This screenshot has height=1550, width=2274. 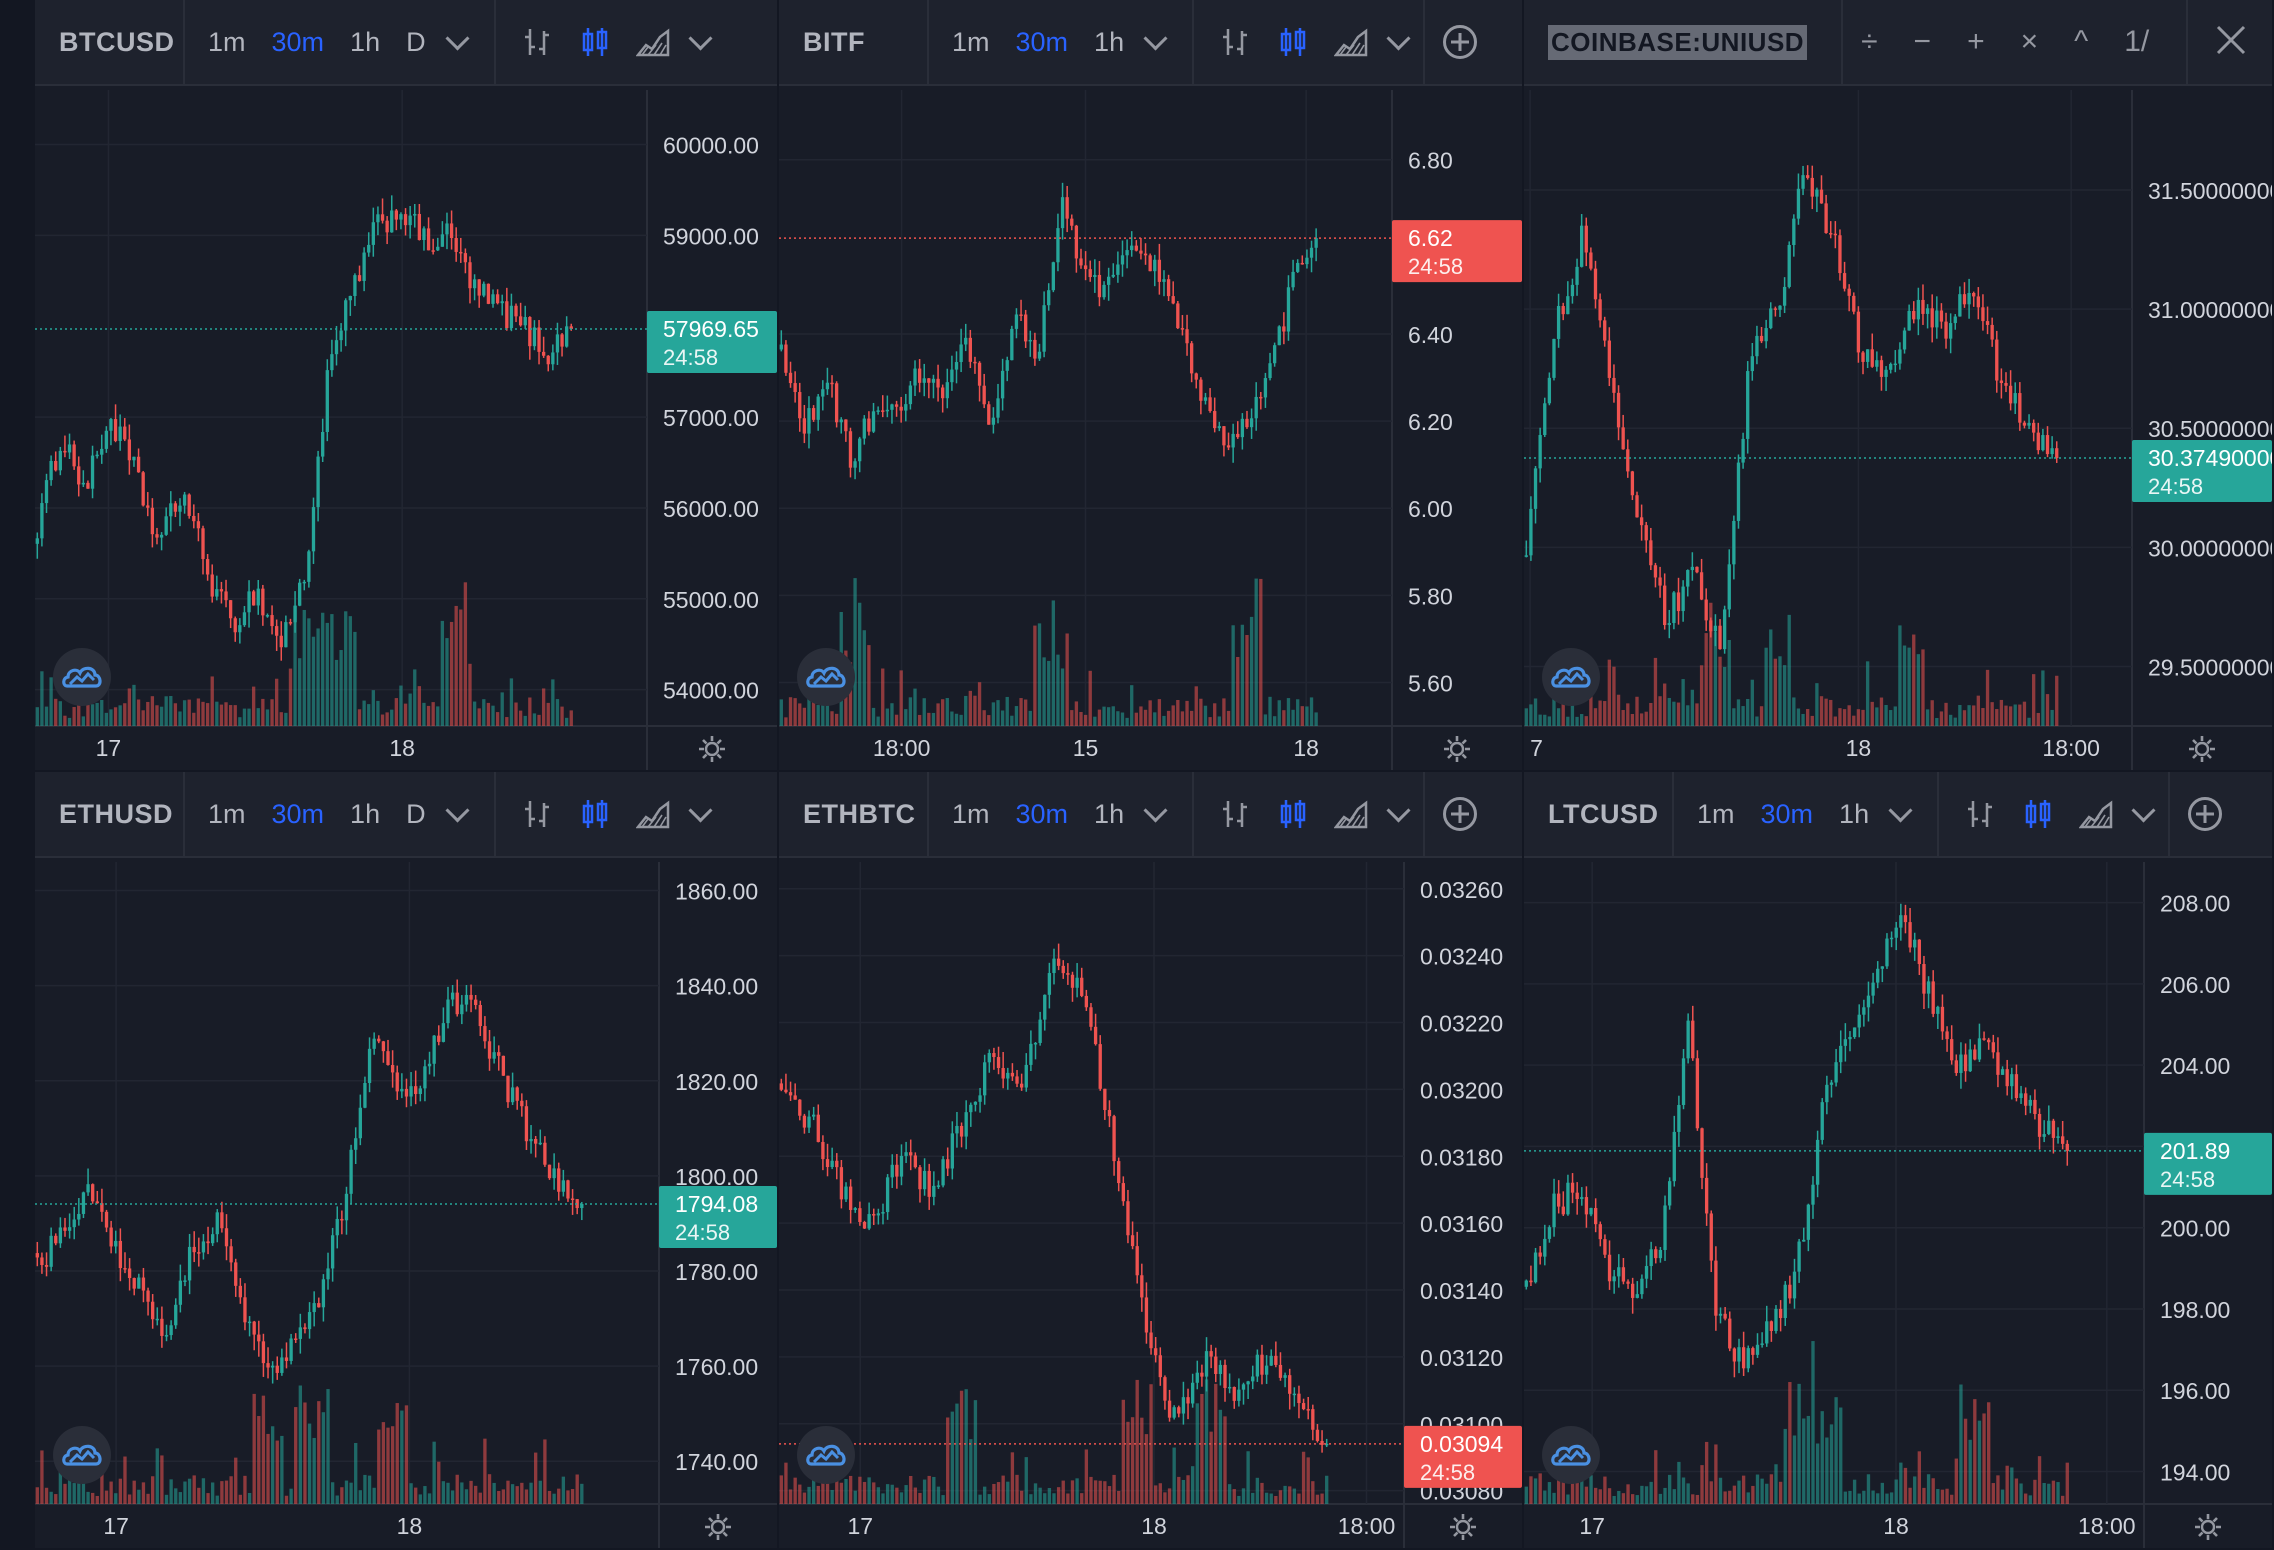 What do you see at coordinates (110, 814) in the screenshot?
I see `symbol-name: ETHUSD` at bounding box center [110, 814].